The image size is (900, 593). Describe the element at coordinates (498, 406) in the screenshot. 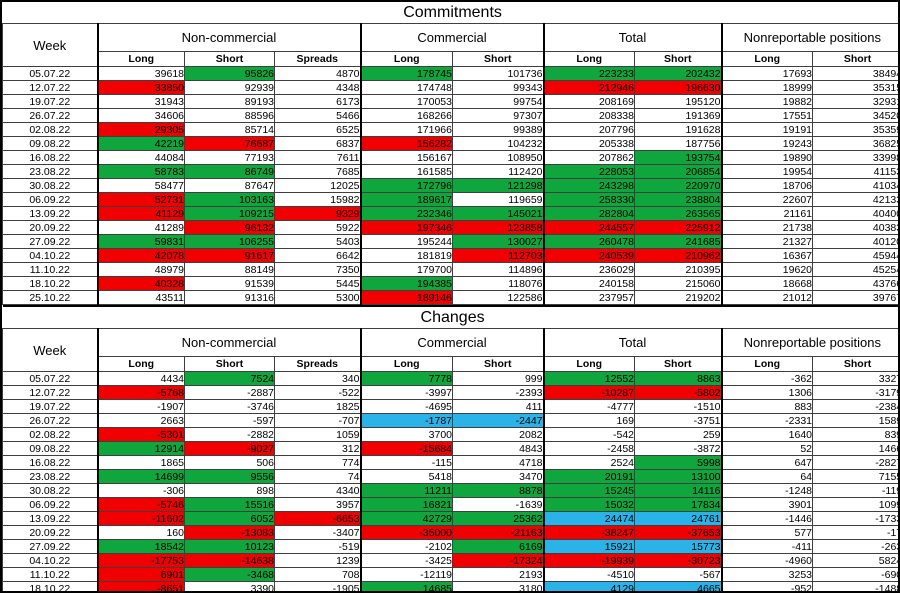

I see `value-cell: 411` at that location.